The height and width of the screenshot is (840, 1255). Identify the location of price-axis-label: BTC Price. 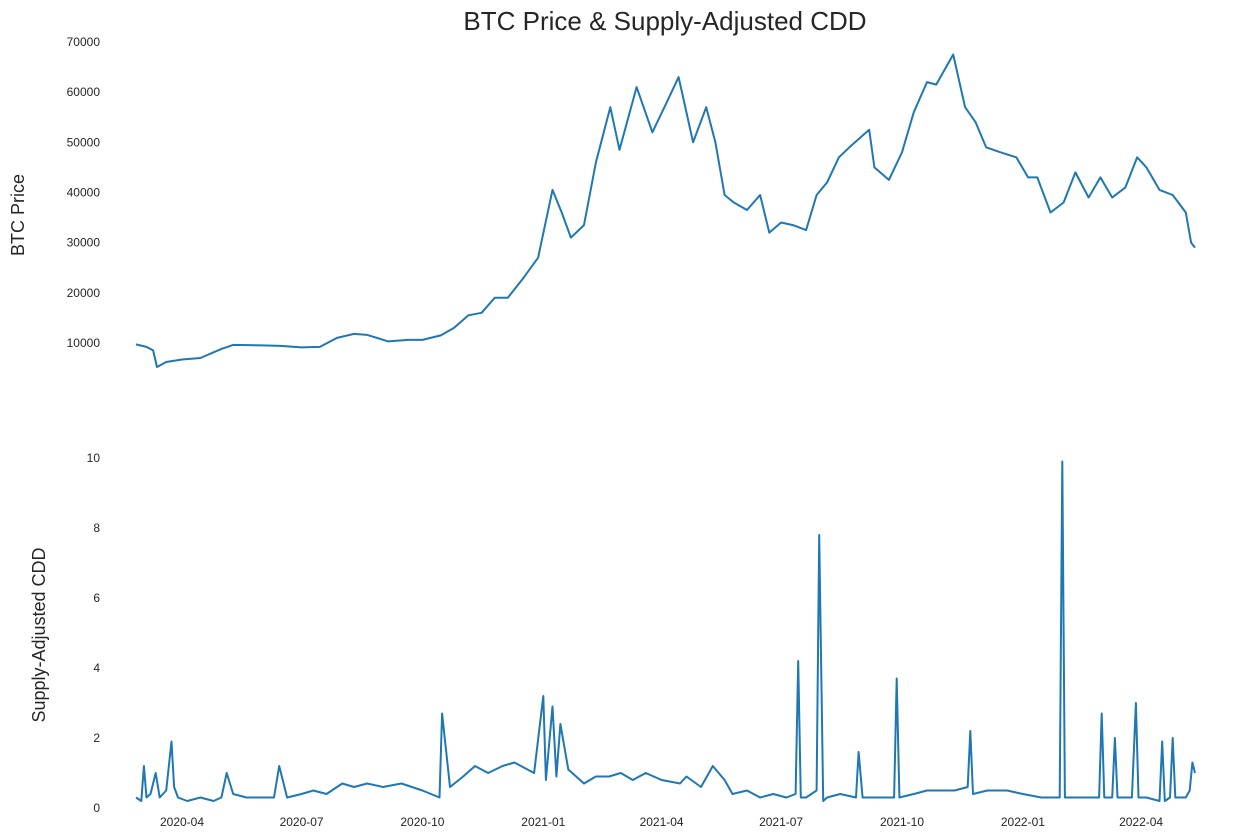
(18, 215).